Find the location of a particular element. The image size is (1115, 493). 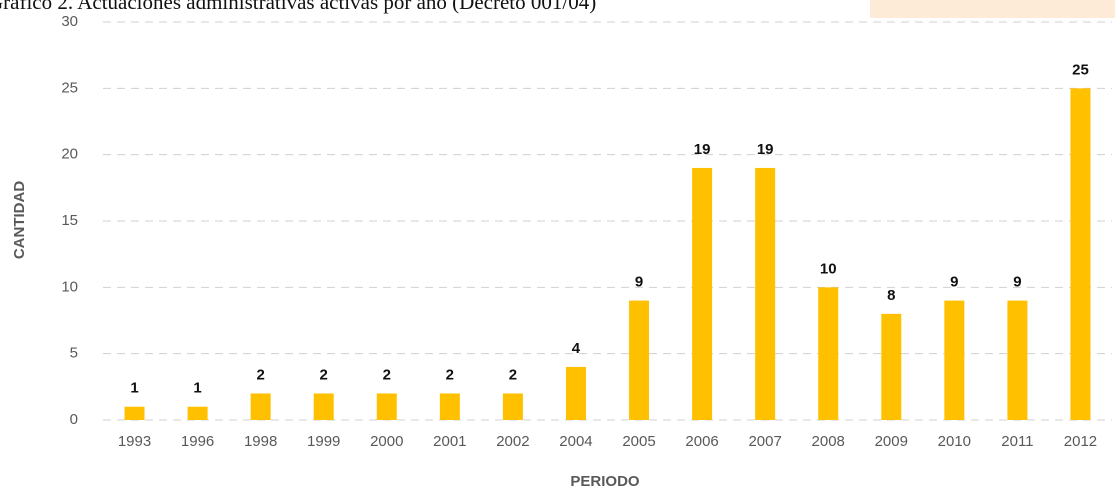

x-tick-label: 2000 is located at coordinates (386, 441).